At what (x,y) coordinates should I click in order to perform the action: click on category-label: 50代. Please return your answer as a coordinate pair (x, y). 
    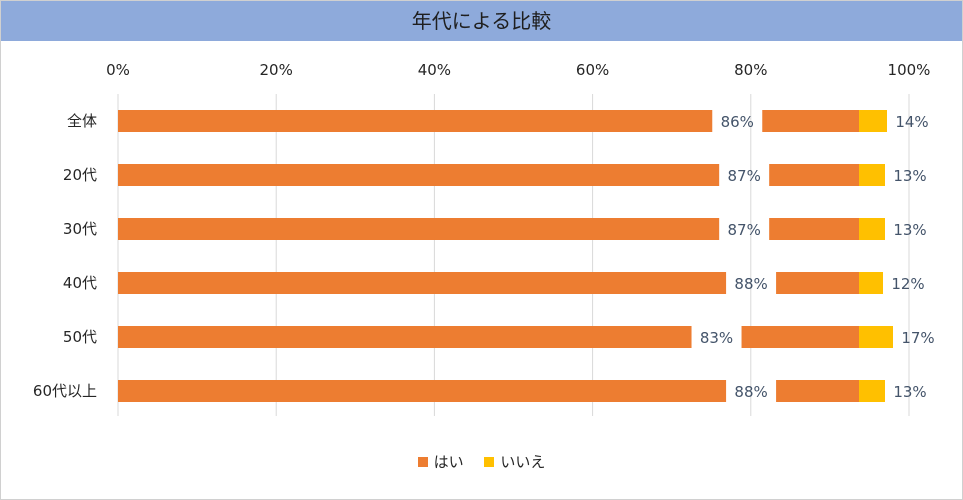
    Looking at the image, I should click on (80, 337).